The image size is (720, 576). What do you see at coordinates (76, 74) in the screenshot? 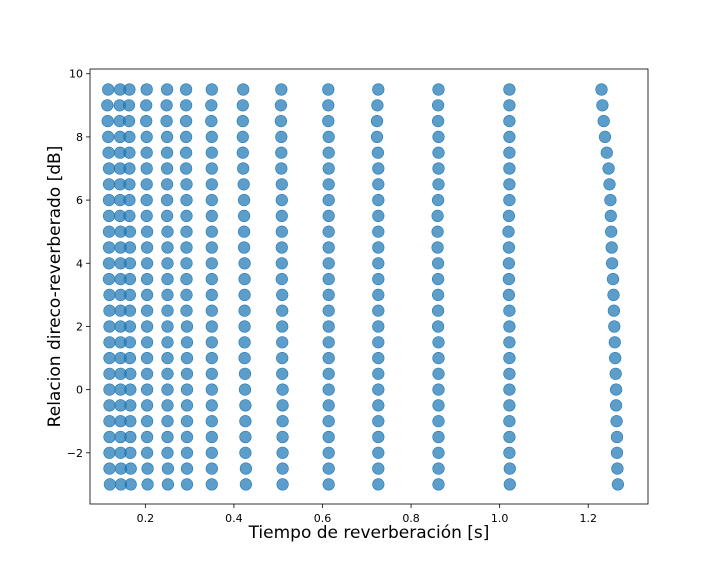
I see `y-tick-label: 10` at bounding box center [76, 74].